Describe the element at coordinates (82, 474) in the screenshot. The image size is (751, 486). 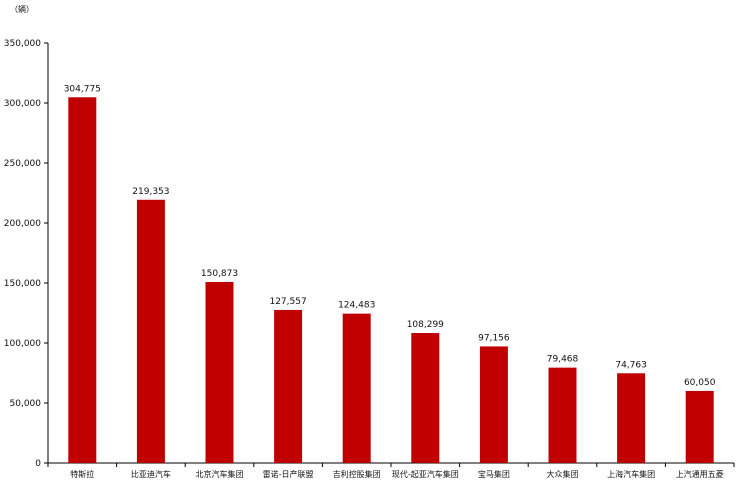
I see `x-category-label: 特斯拉` at that location.